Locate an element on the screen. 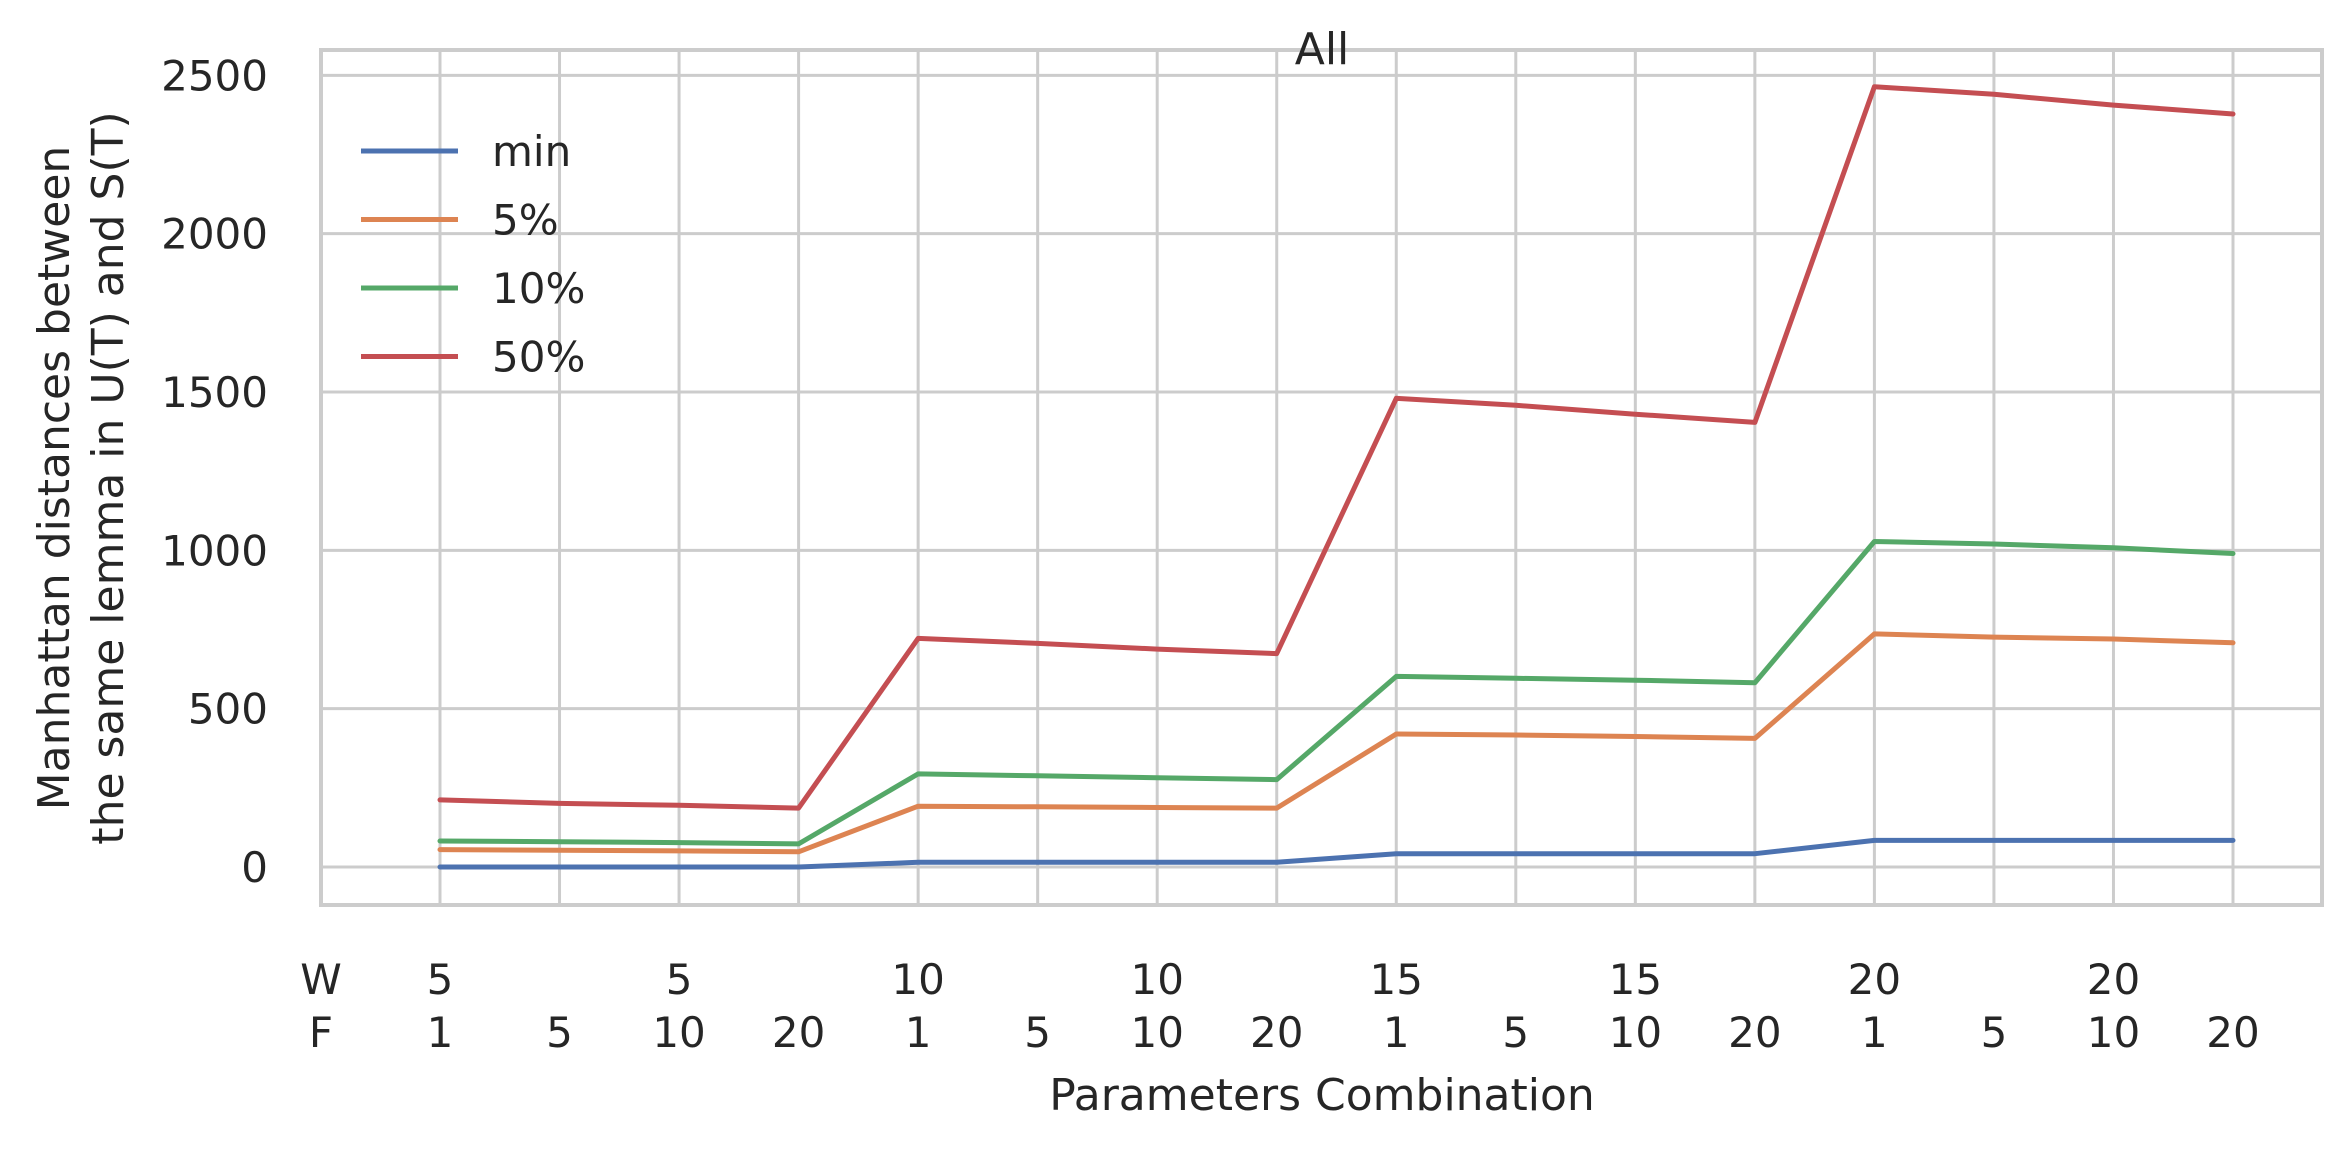 Image resolution: width=2352 pixels, height=1151 pixels. y-tick-label: 1500 is located at coordinates (214, 392).